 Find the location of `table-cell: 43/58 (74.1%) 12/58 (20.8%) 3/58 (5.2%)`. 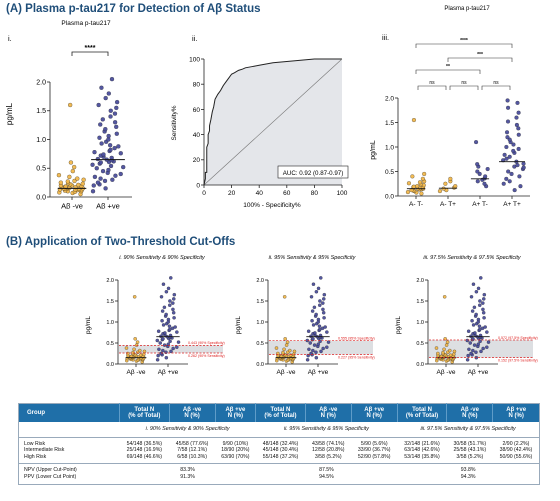

table-cell: 43/58 (74.1%) 12/58 (20.8%) 3/58 (5.2%) is located at coordinates (328, 450).